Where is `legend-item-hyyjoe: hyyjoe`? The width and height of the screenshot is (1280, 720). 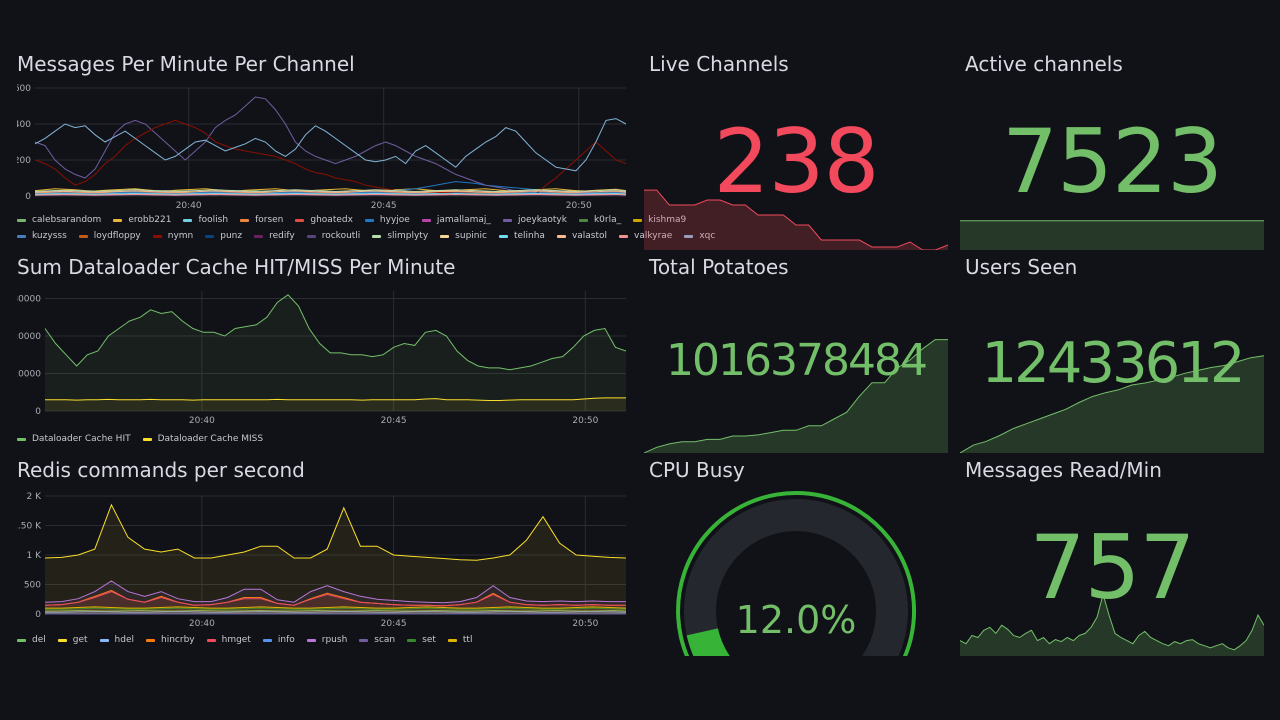
legend-item-hyyjoe: hyyjoe is located at coordinates (387, 220).